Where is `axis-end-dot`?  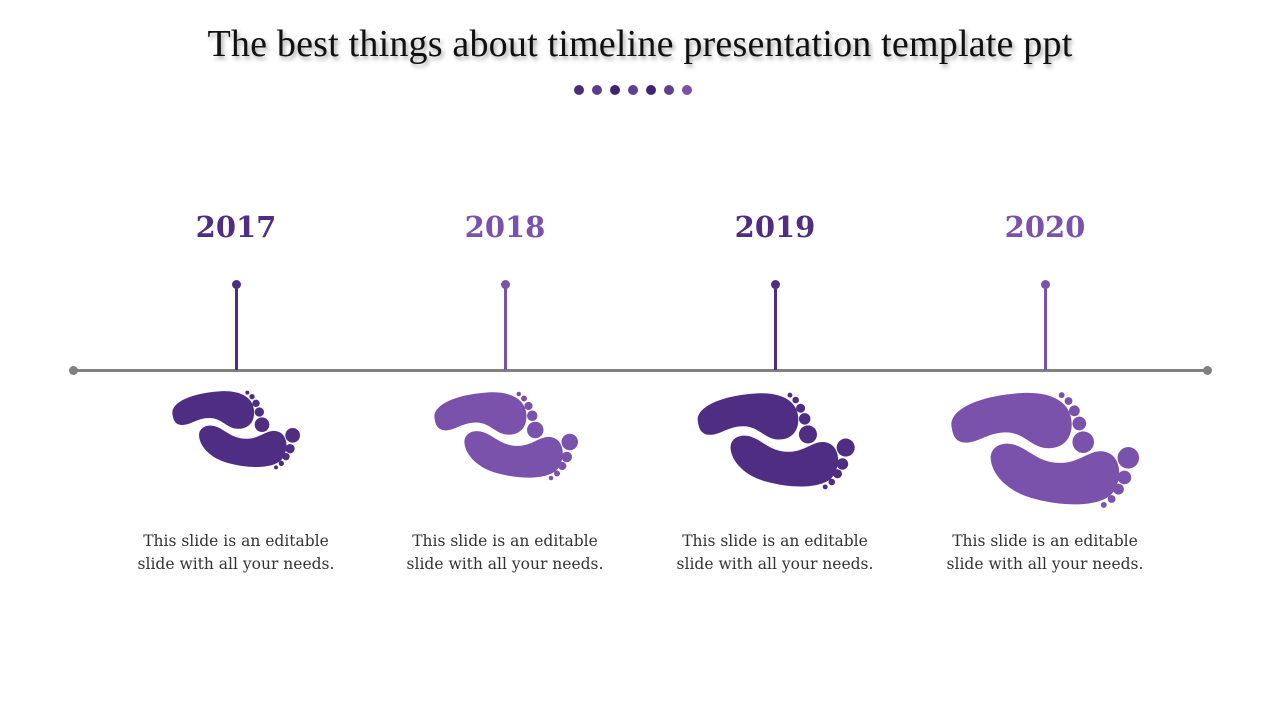 axis-end-dot is located at coordinates (1207, 370).